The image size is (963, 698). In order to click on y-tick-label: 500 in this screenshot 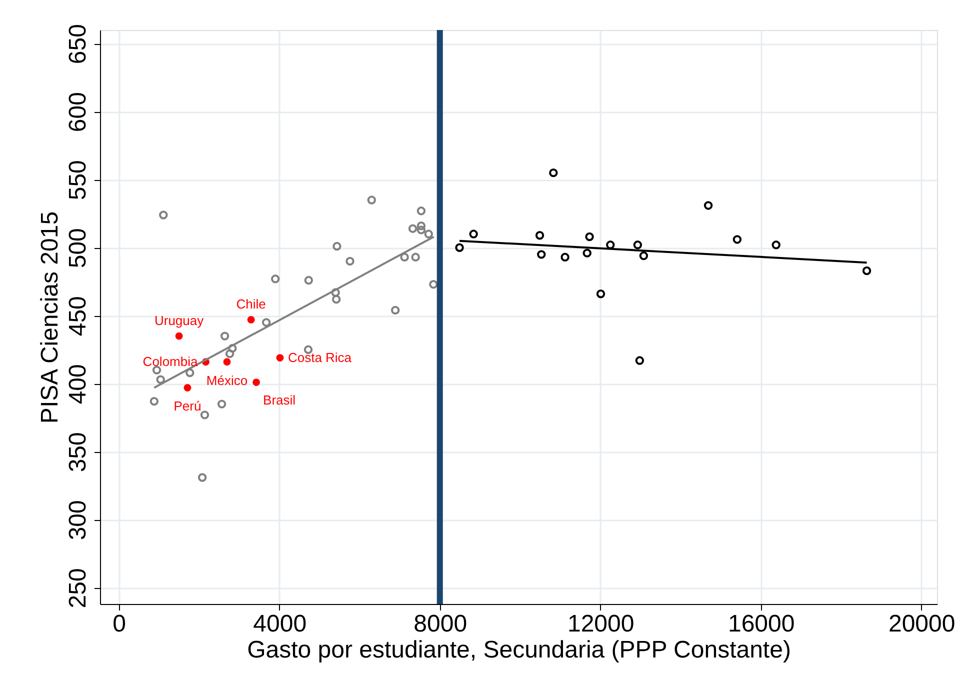, I will do `click(78, 248)`.